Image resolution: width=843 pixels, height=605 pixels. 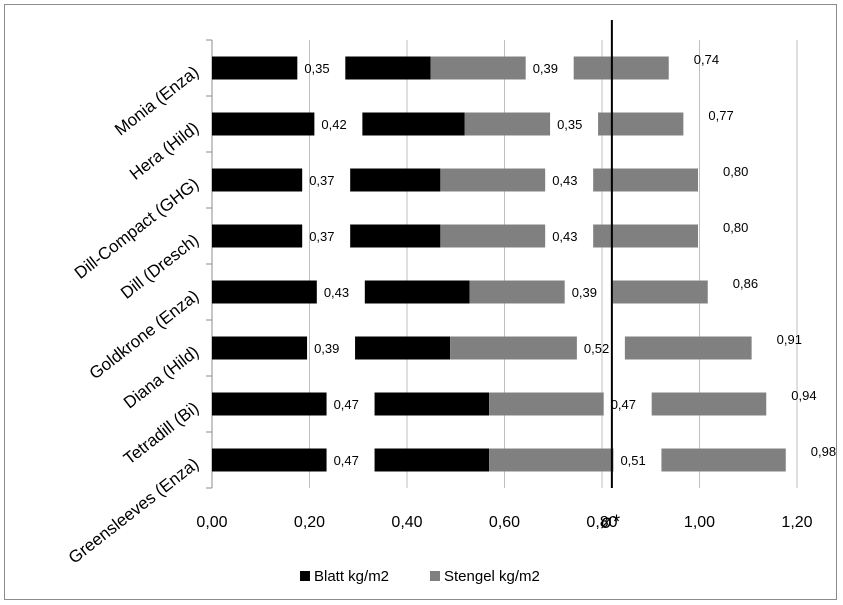 What do you see at coordinates (699, 522) in the screenshot?
I see `x-tick-label: 1,00` at bounding box center [699, 522].